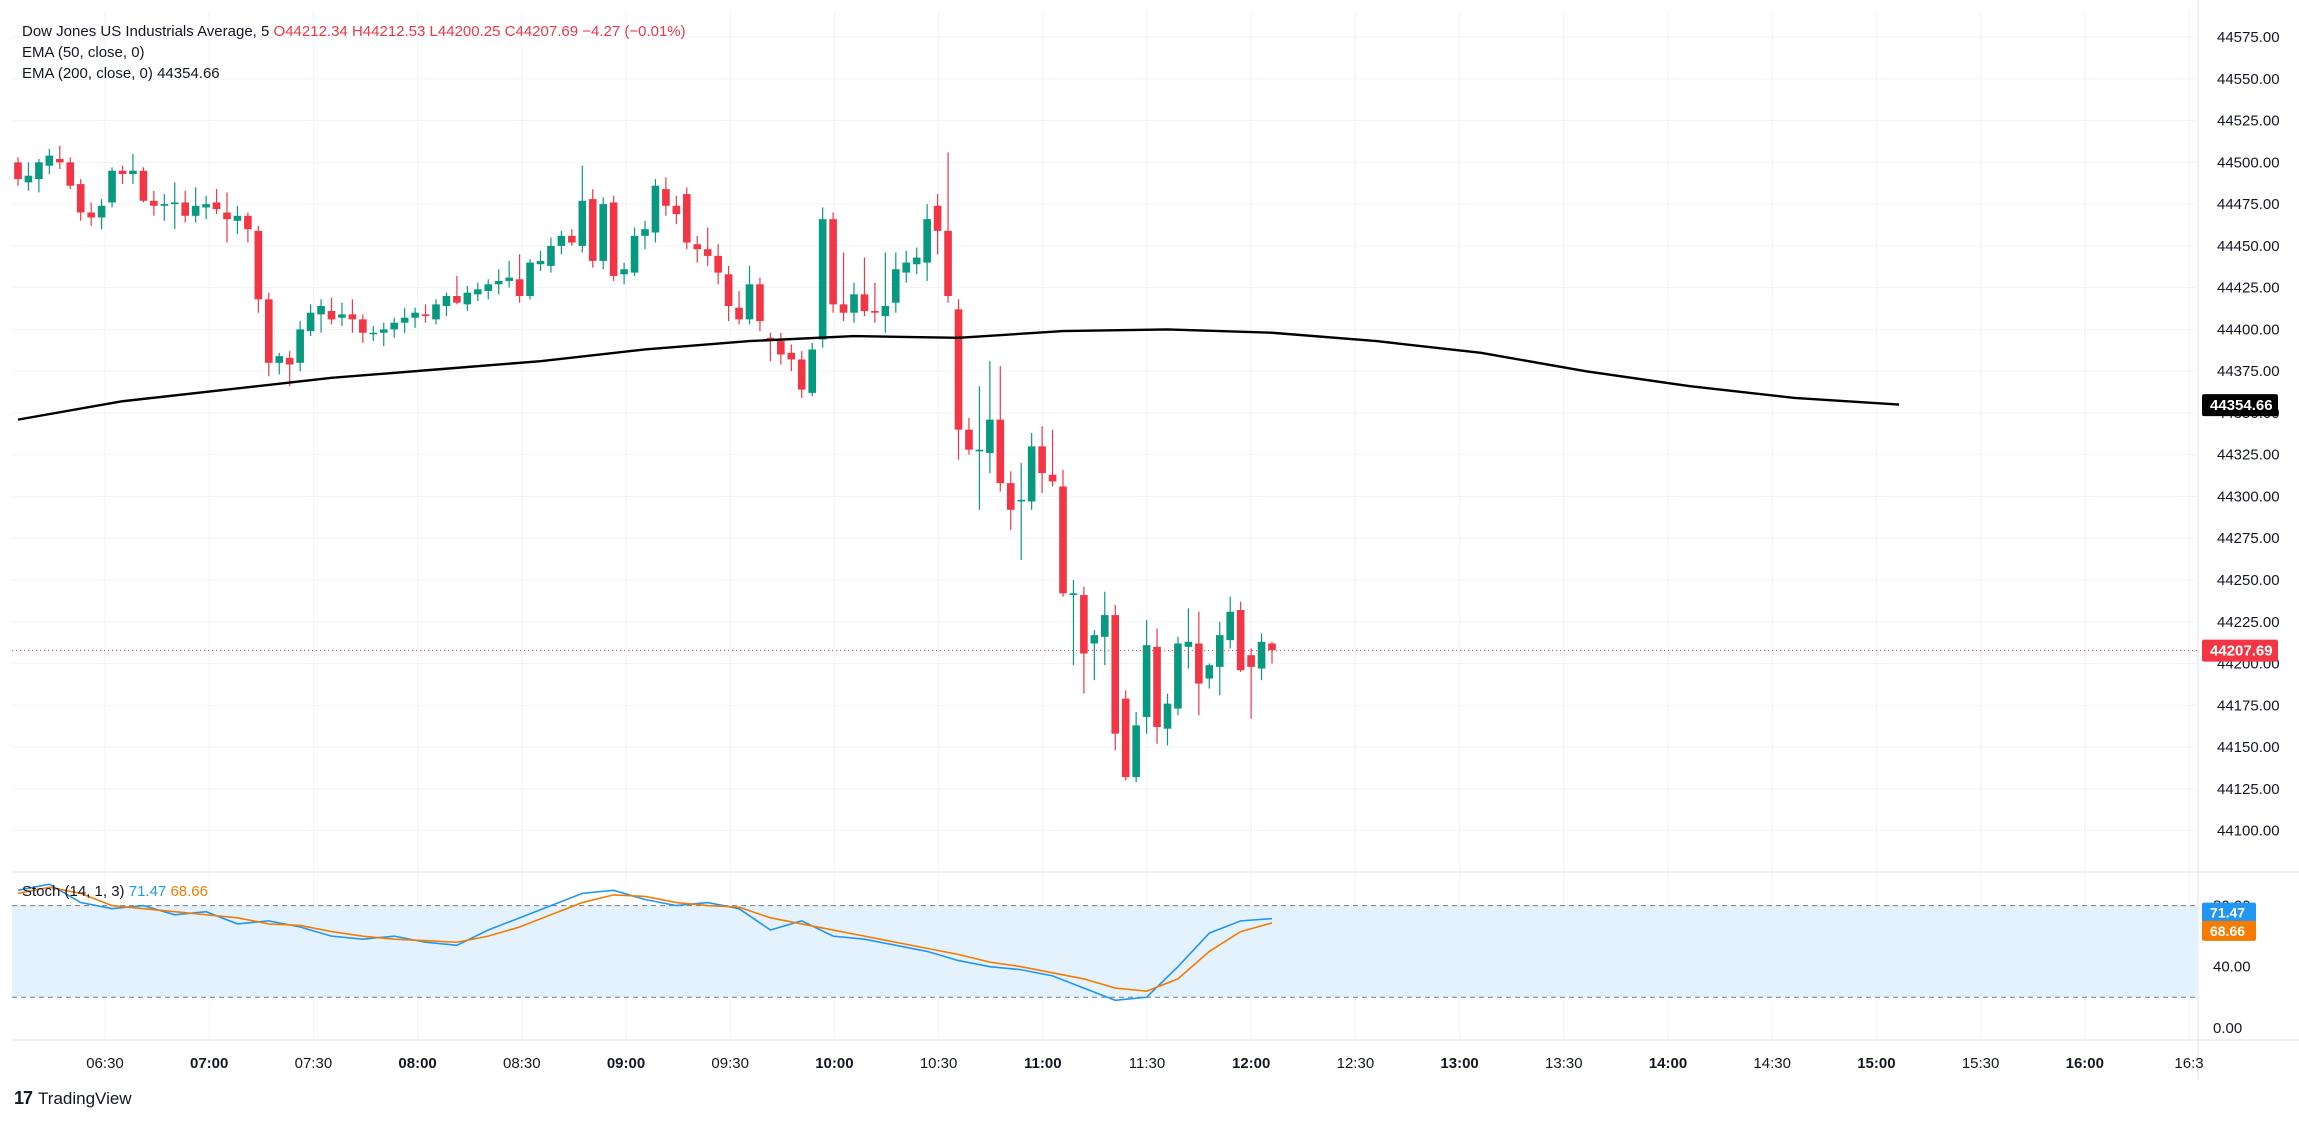 This screenshot has height=1124, width=2299. I want to click on stoch-legend: Stoch (14, 1, 3) 71.47 68.66, so click(115, 891).